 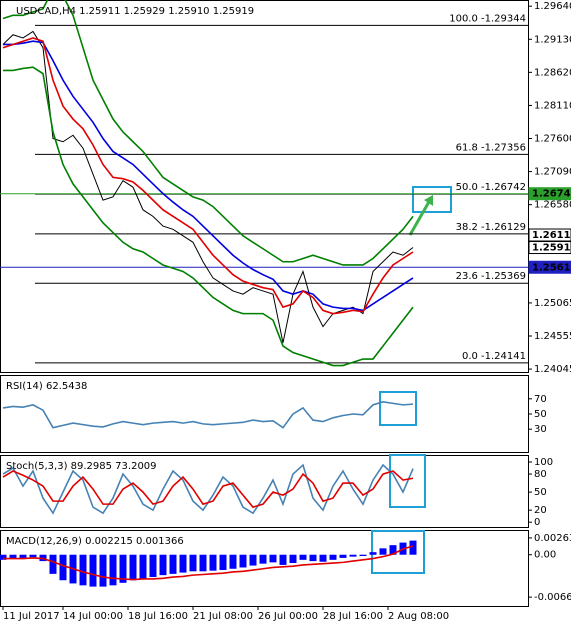 What do you see at coordinates (552, 39) in the screenshot?
I see `y-tick-label: 1.29130` at bounding box center [552, 39].